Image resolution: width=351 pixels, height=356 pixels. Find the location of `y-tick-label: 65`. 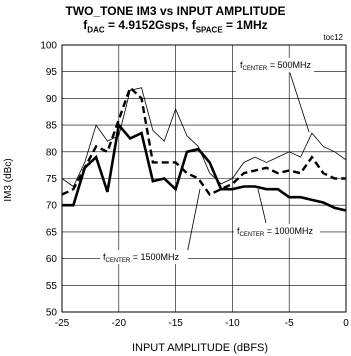

y-tick-label: 65 is located at coordinates (52, 232).